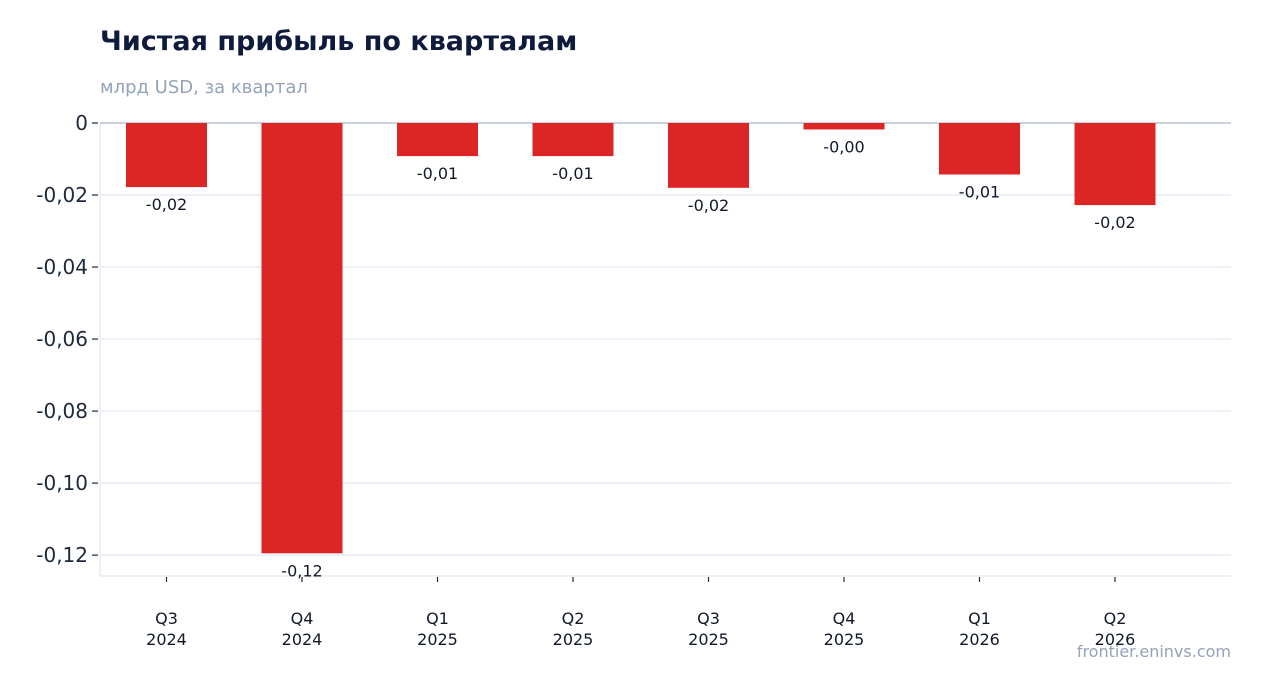 The width and height of the screenshot is (1262, 693). Describe the element at coordinates (62, 411) in the screenshot. I see `y-tick-label: -0,08` at that location.